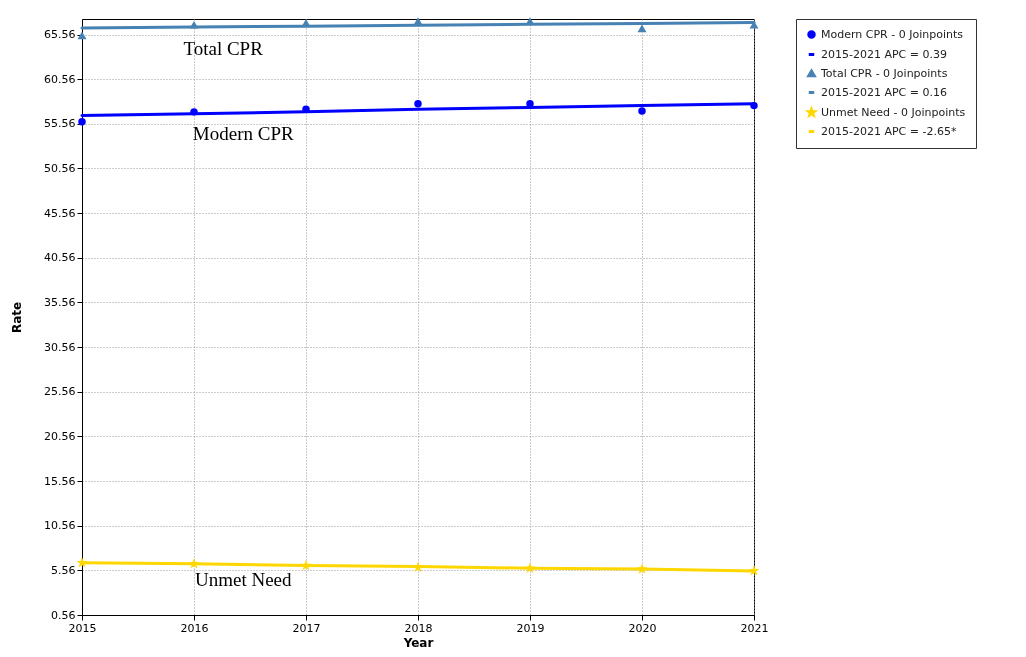 The width and height of the screenshot is (1026, 657). I want to click on y-tick-label: 20.56, so click(60, 436).